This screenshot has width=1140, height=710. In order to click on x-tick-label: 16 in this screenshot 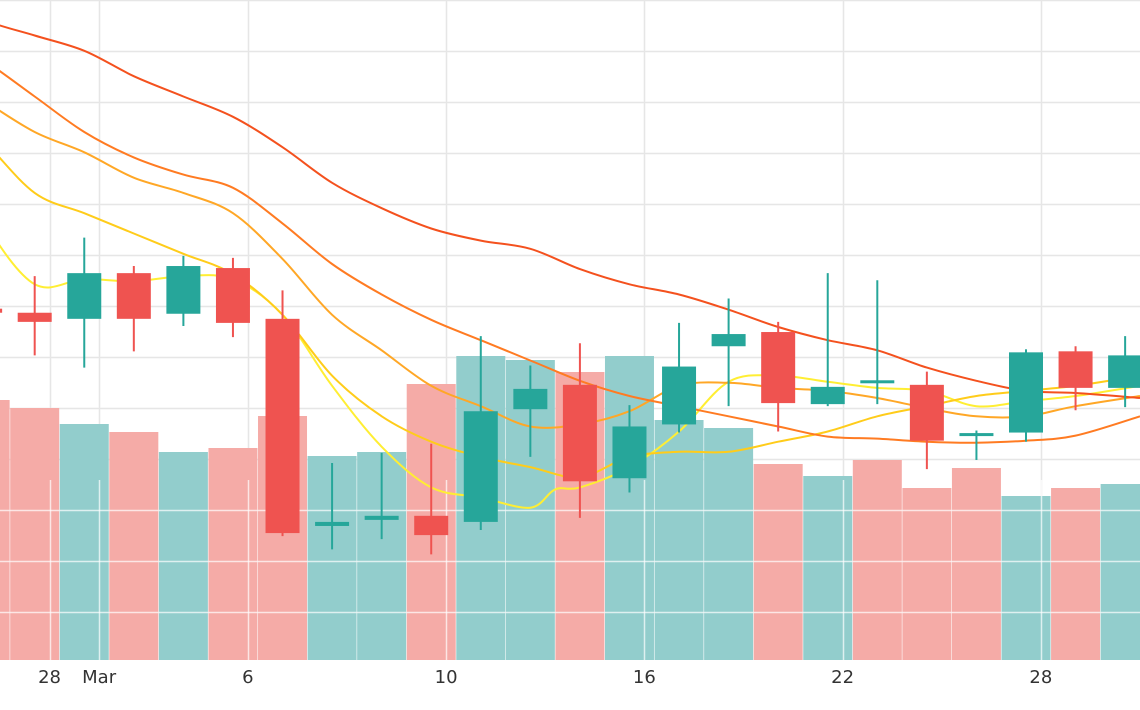, I will do `click(644, 677)`.